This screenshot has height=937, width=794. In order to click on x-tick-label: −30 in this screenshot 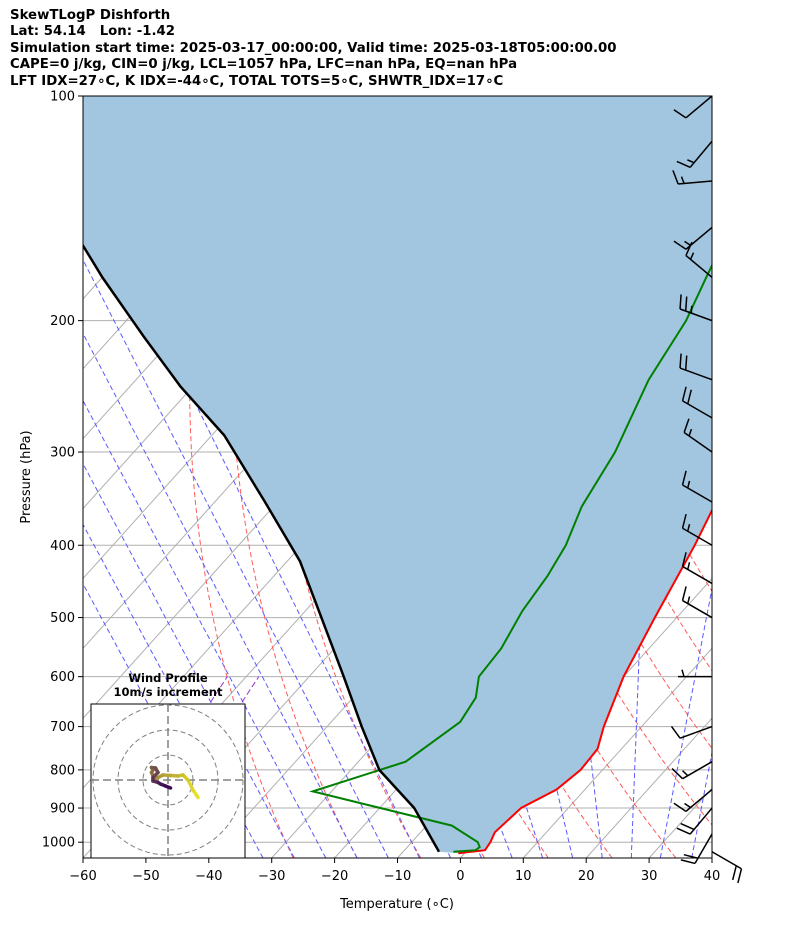, I will do `click(271, 876)`.